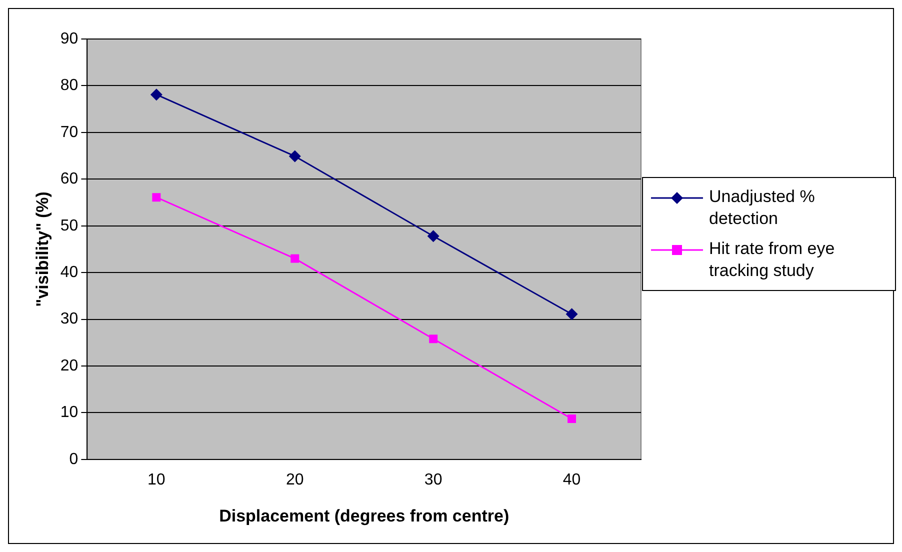 This screenshot has width=902, height=552. I want to click on y-tick-label: 90, so click(69, 39).